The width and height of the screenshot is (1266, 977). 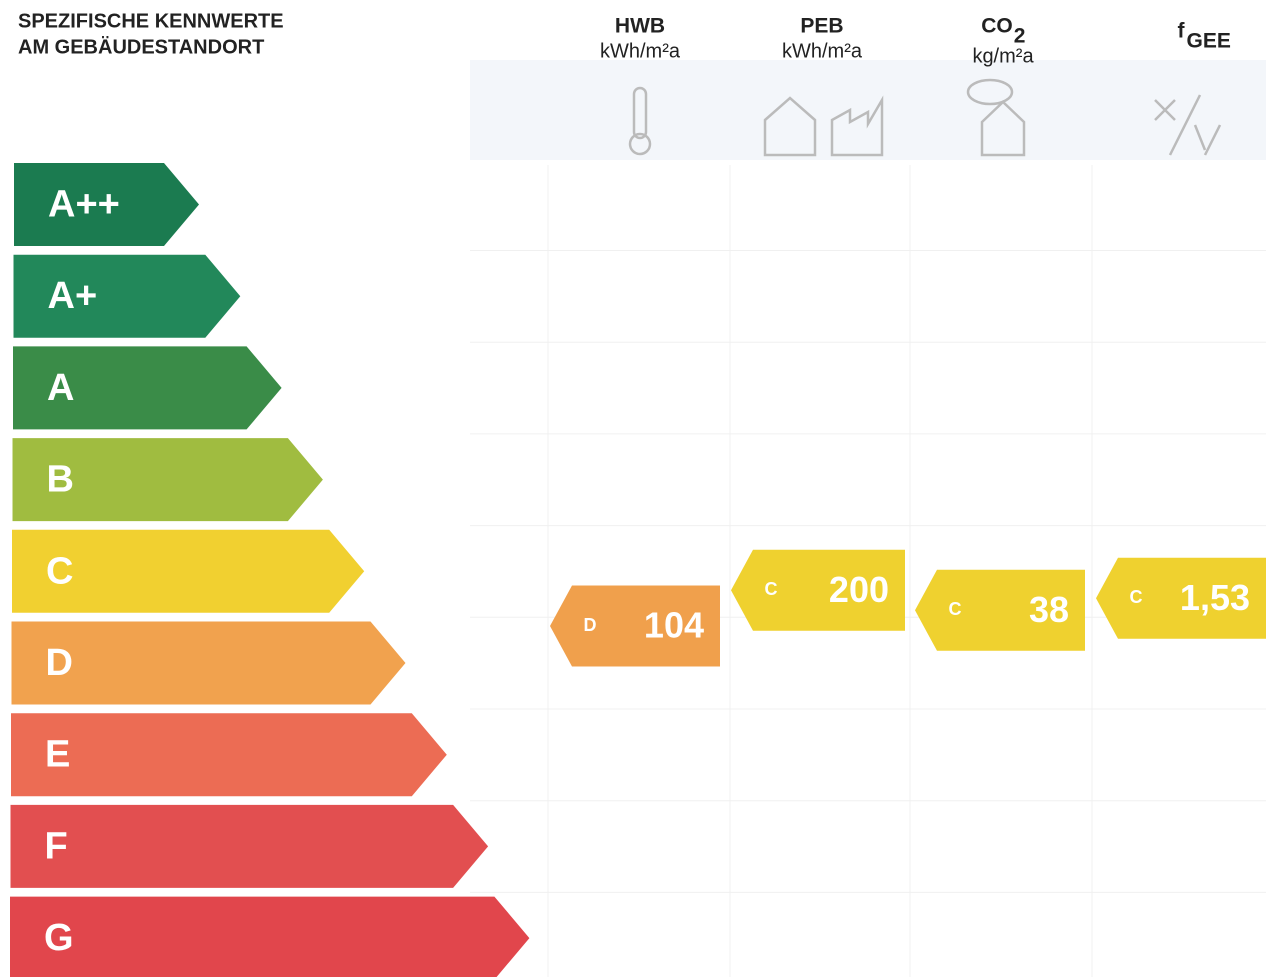 I want to click on class-label: A, so click(x=60, y=388).